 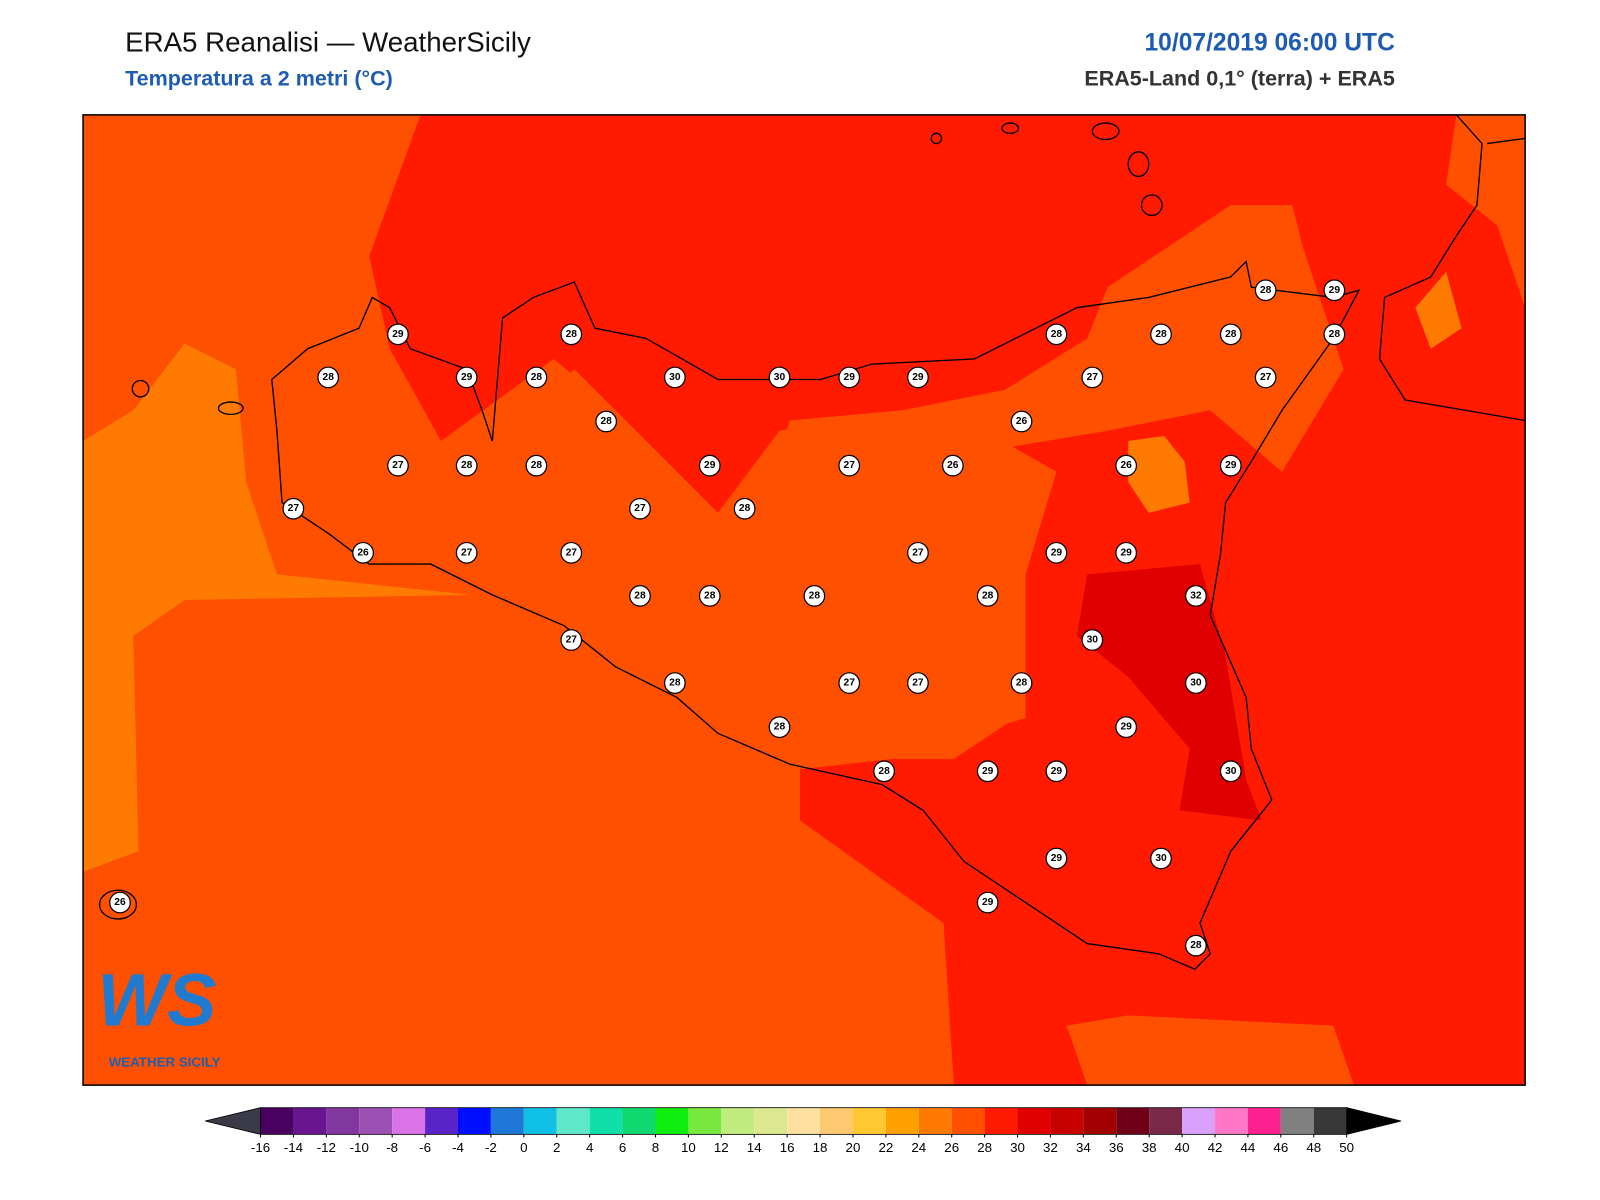 I want to click on colorbar-tick-label: 28, so click(x=984, y=1147).